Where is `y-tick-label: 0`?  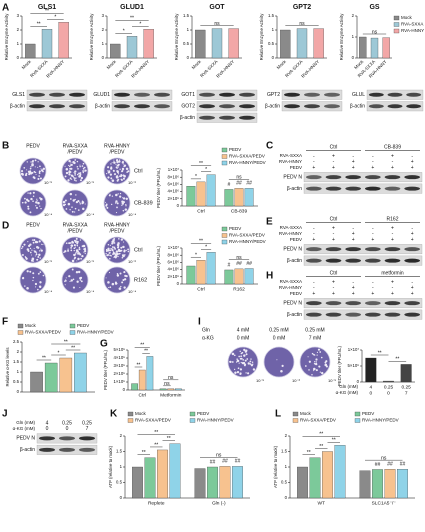
y-tick-label: 0 is located at coordinates (188, 57).